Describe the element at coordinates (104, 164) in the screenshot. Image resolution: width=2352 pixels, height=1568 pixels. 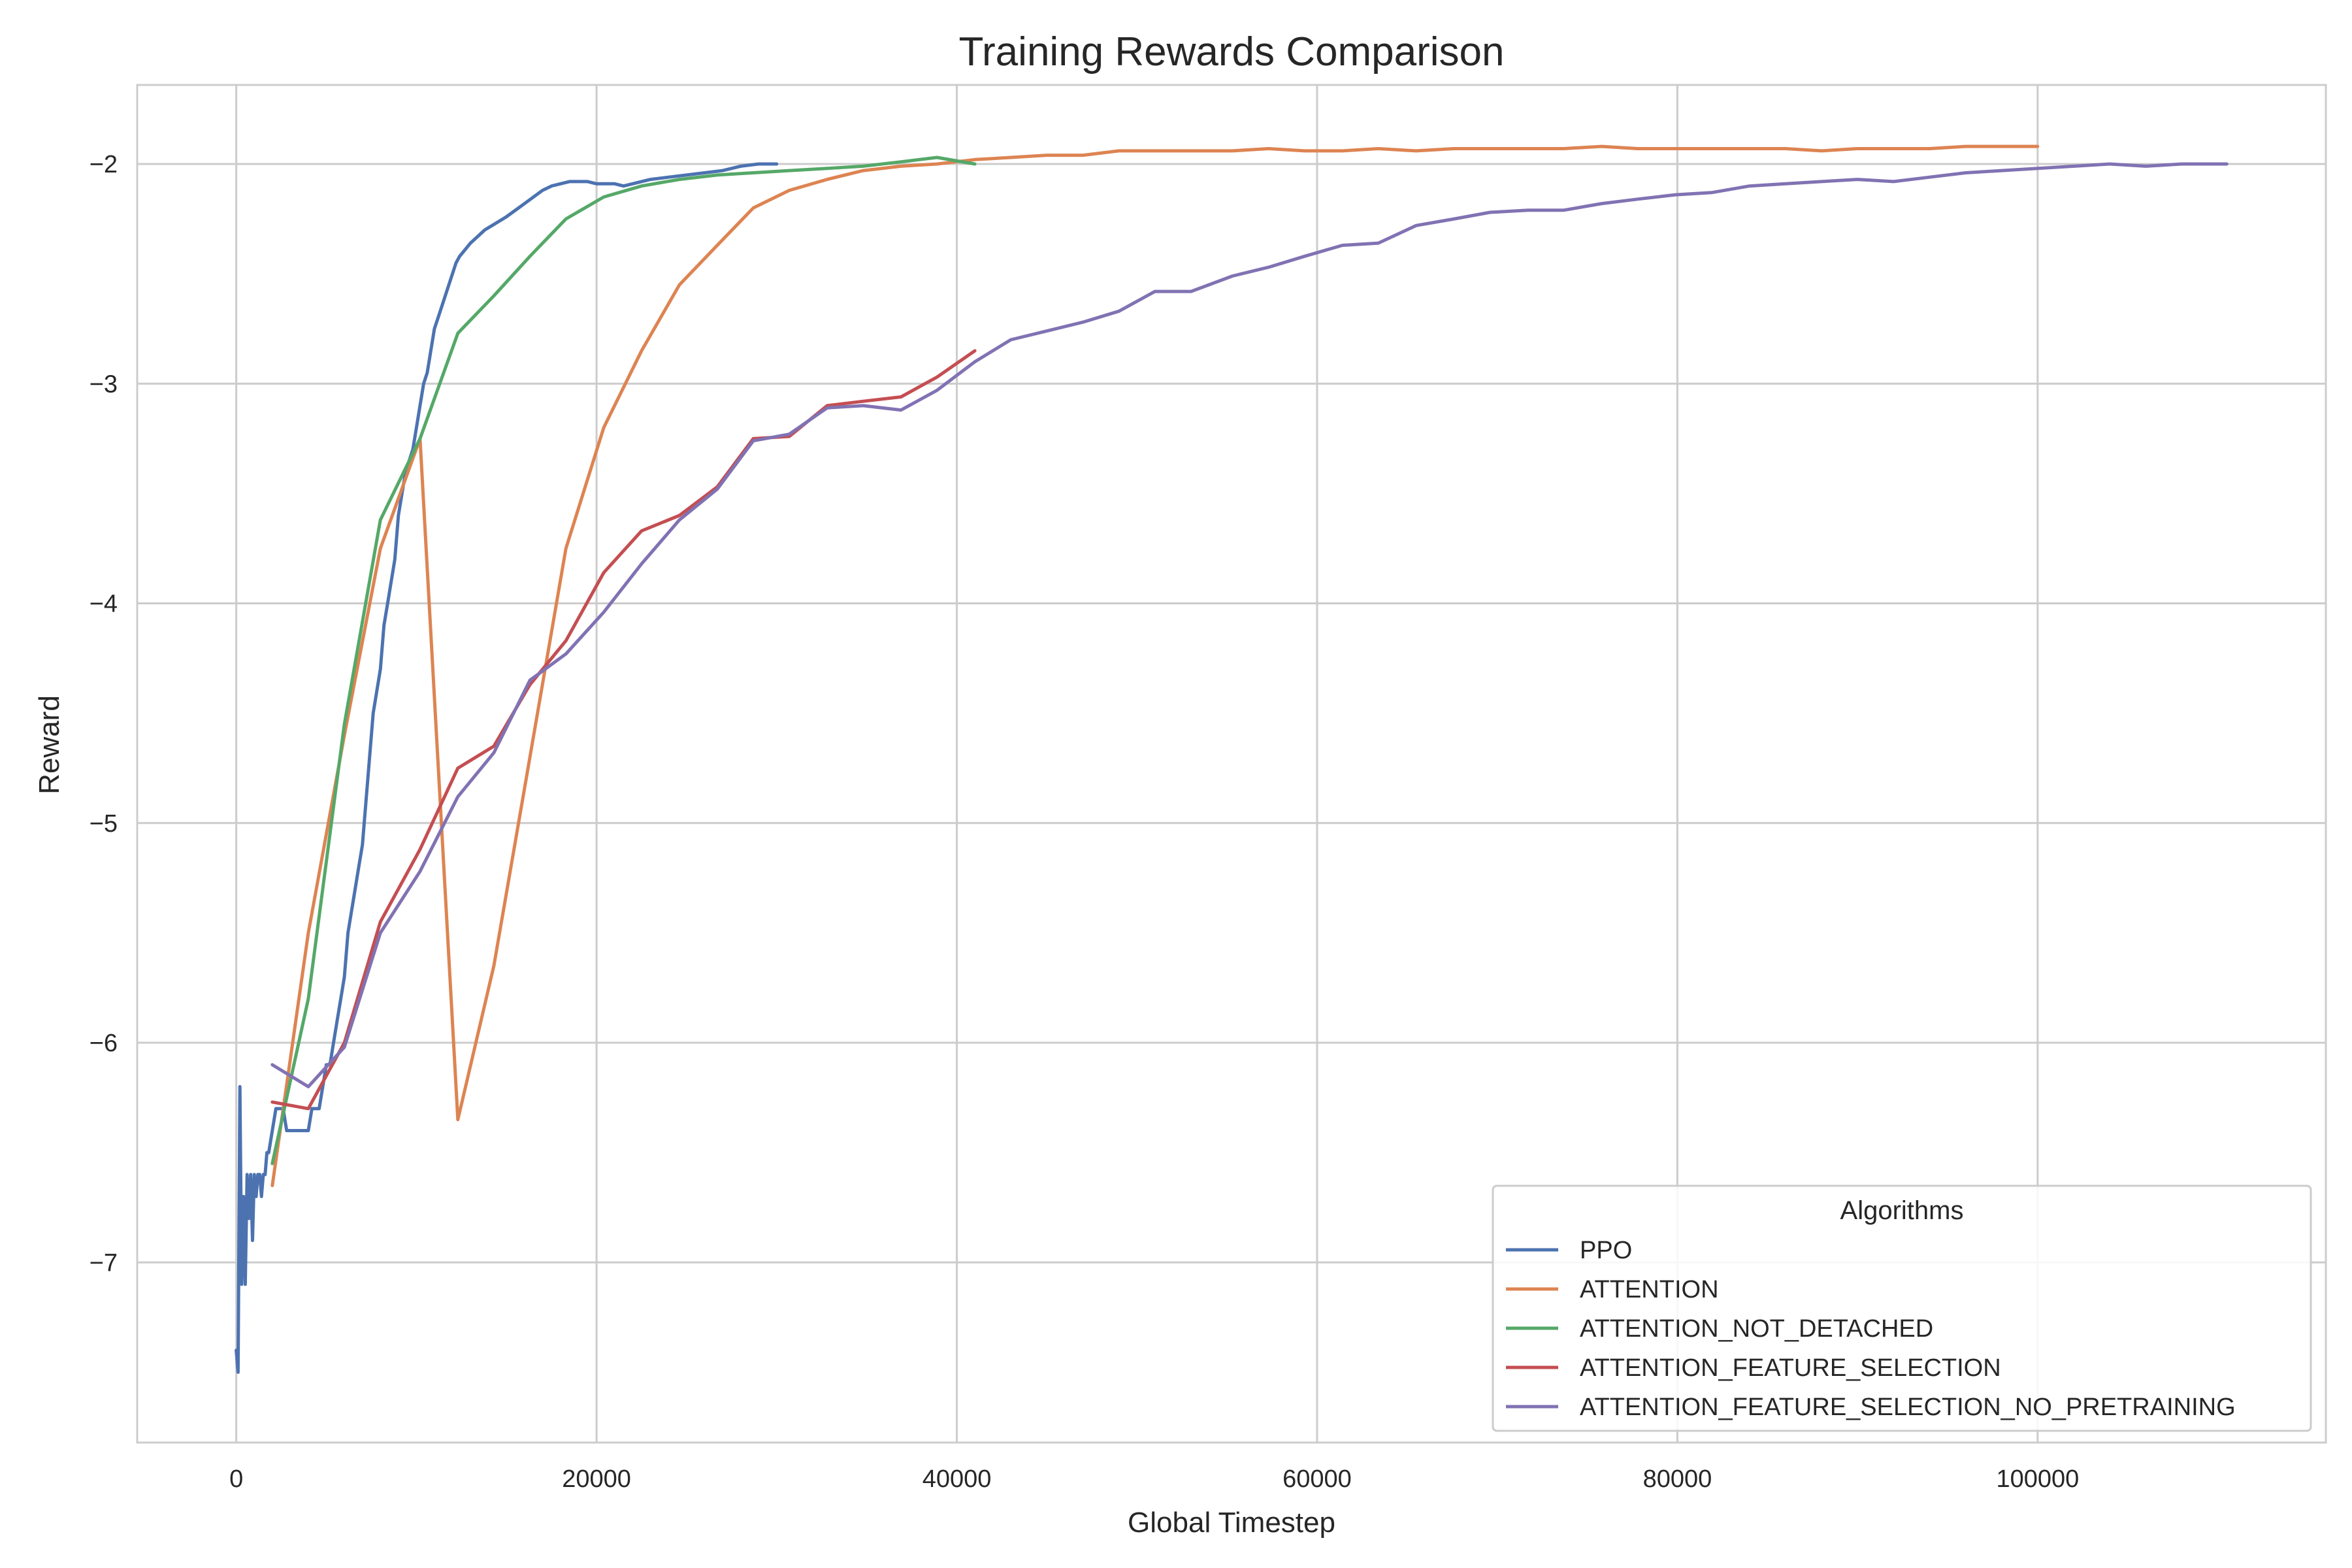
I see `y-tick-label: −2` at that location.